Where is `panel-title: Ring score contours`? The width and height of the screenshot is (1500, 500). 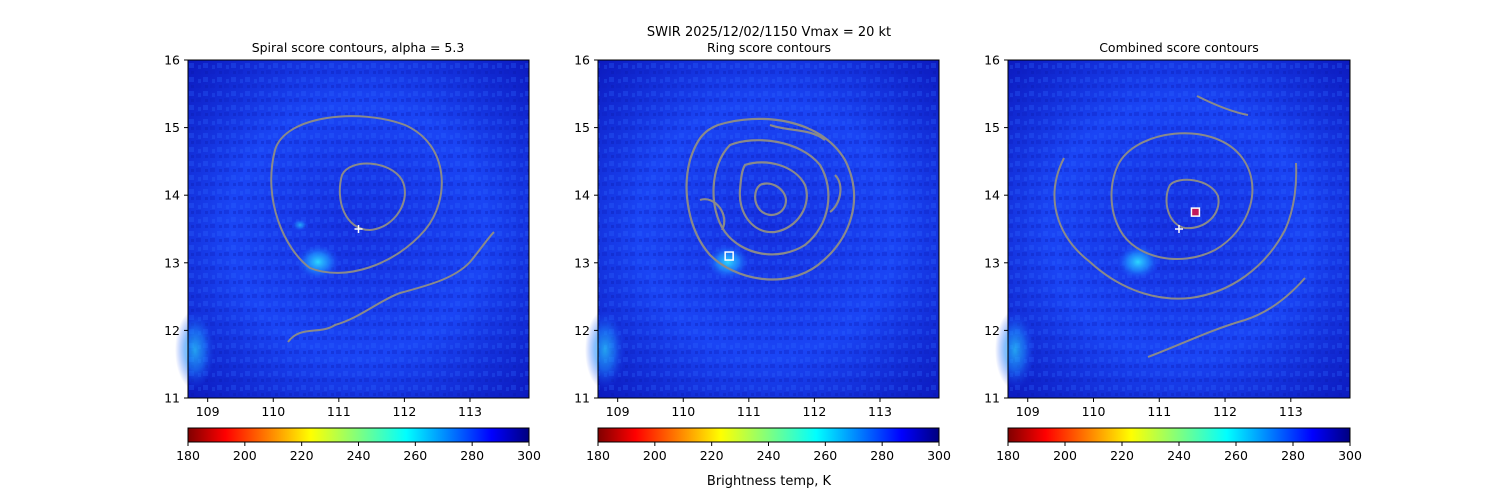
panel-title: Ring score contours is located at coordinates (769, 47).